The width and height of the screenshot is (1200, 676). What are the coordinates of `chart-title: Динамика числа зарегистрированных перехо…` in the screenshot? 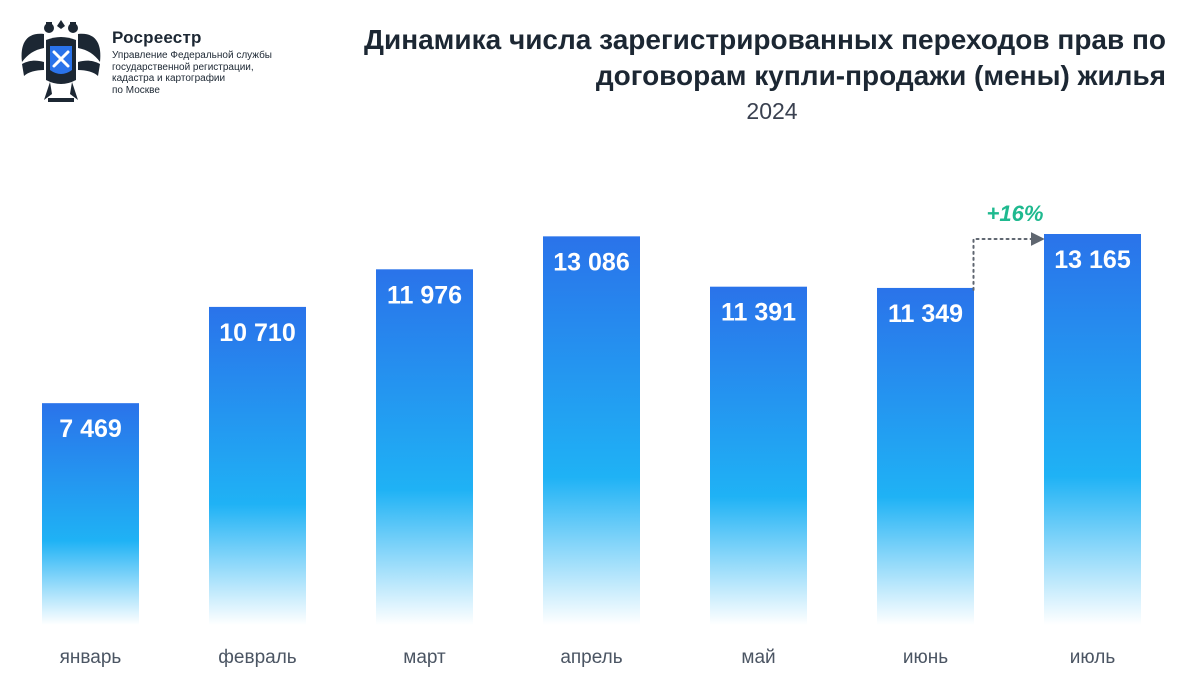 It's located at (765, 57).